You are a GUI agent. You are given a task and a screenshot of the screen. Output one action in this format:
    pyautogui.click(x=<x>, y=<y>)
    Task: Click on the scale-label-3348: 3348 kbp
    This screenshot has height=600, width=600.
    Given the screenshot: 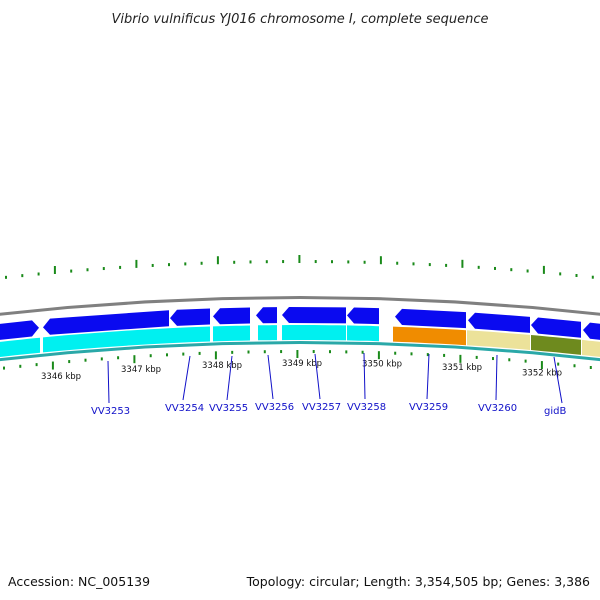 What is the action you would take?
    pyautogui.click(x=222, y=366)
    